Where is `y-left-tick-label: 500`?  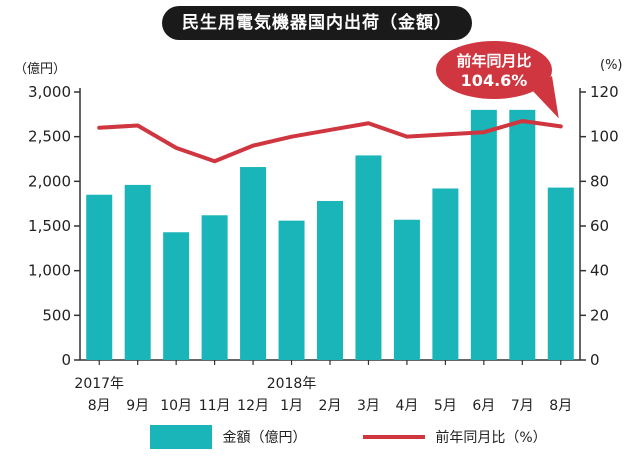 y-left-tick-label: 500 is located at coordinates (56, 315).